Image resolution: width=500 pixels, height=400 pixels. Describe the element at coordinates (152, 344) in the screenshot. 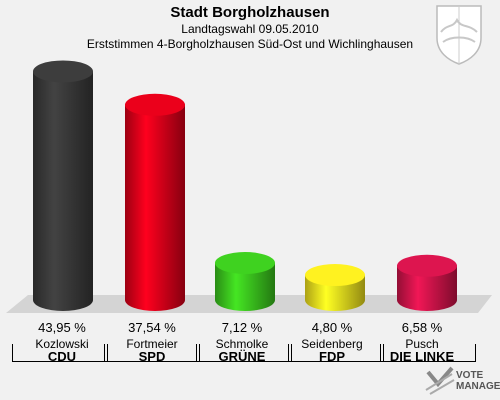

I see `candidate-label-spd: Fortmeier` at that location.